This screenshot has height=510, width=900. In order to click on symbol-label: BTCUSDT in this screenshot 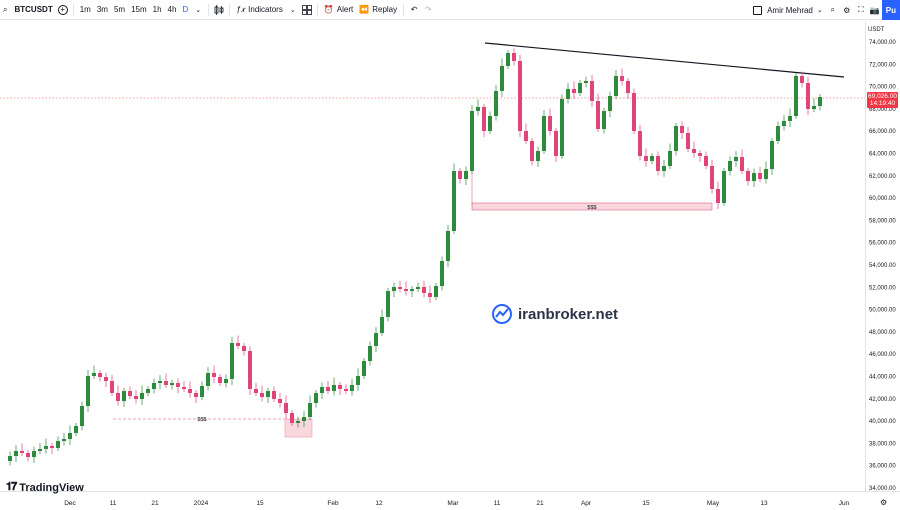, I will do `click(33, 9)`.